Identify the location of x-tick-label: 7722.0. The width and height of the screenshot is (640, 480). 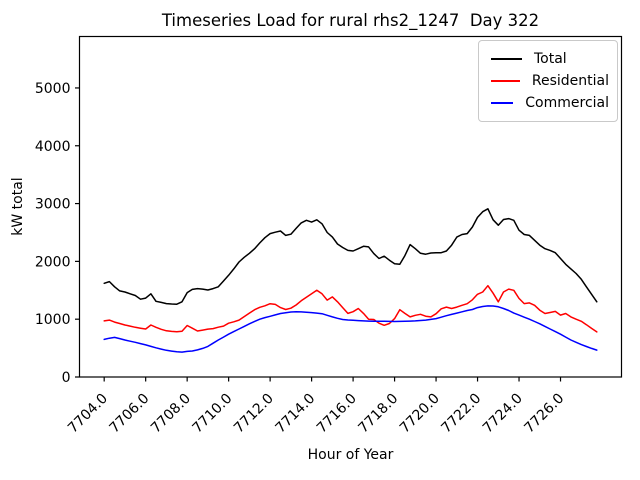
(461, 414).